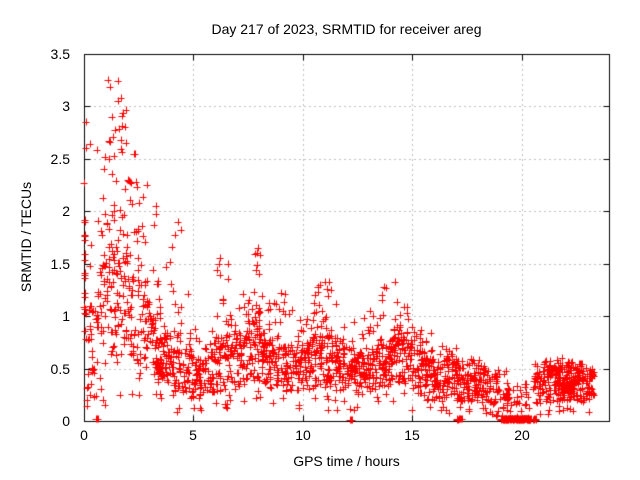  What do you see at coordinates (303, 435) in the screenshot?
I see `x-tick-label: 10` at bounding box center [303, 435].